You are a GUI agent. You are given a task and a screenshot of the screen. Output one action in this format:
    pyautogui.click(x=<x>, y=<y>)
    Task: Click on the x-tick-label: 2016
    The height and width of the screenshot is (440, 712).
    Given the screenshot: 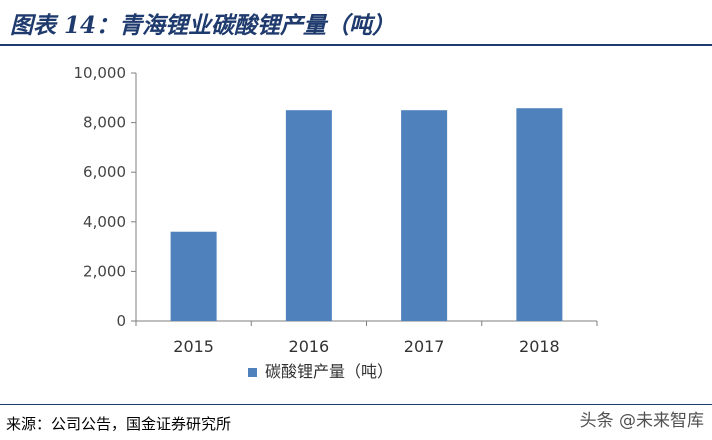 What is the action you would take?
    pyautogui.click(x=309, y=346)
    